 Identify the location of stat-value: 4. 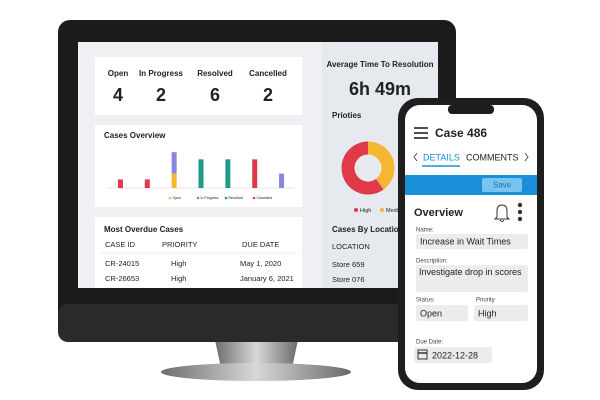
(118, 95).